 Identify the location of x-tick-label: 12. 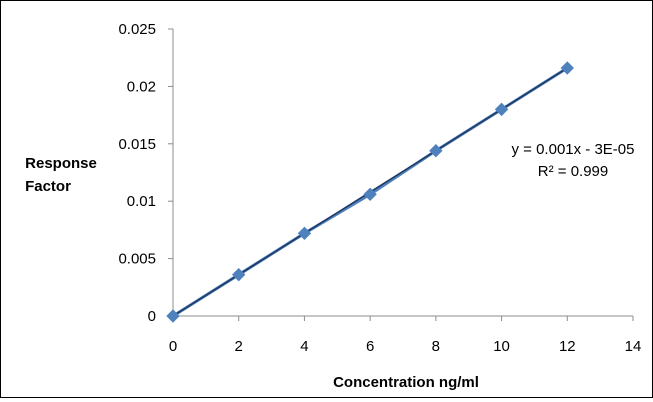
(567, 346).